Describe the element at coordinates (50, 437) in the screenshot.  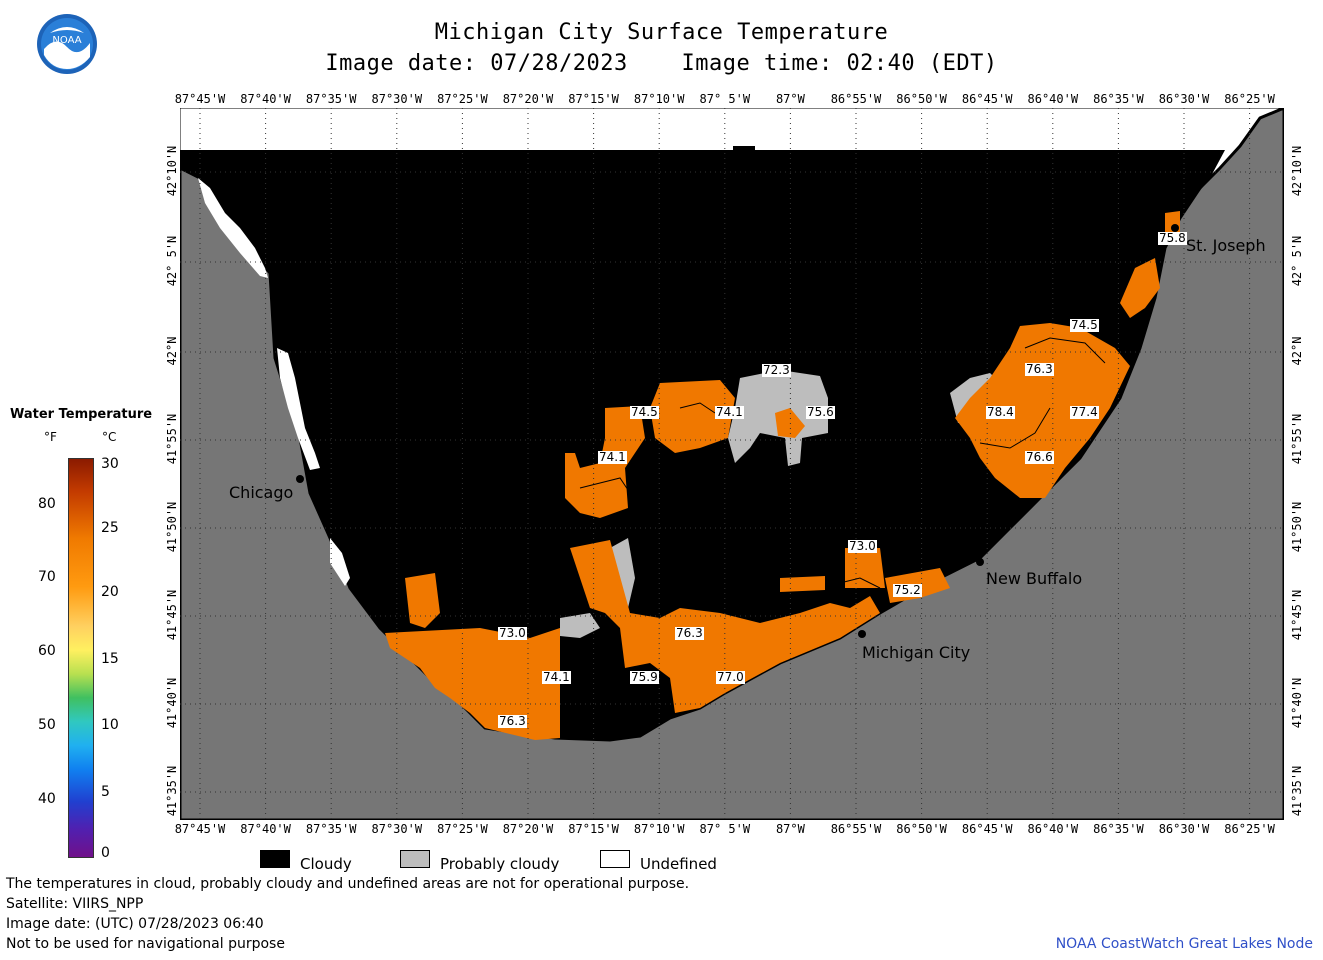
I see `colorbar-unit-f: °F` at that location.